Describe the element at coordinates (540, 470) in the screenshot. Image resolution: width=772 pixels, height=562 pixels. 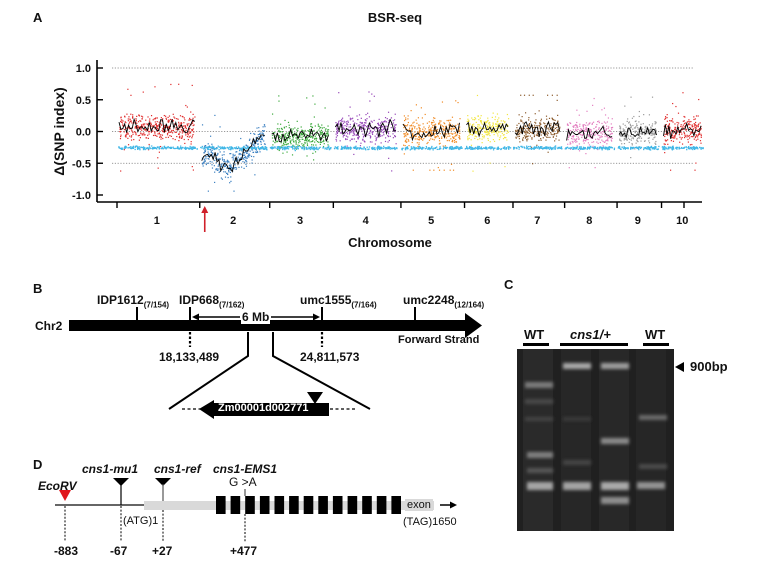
I see `gel-band` at that location.